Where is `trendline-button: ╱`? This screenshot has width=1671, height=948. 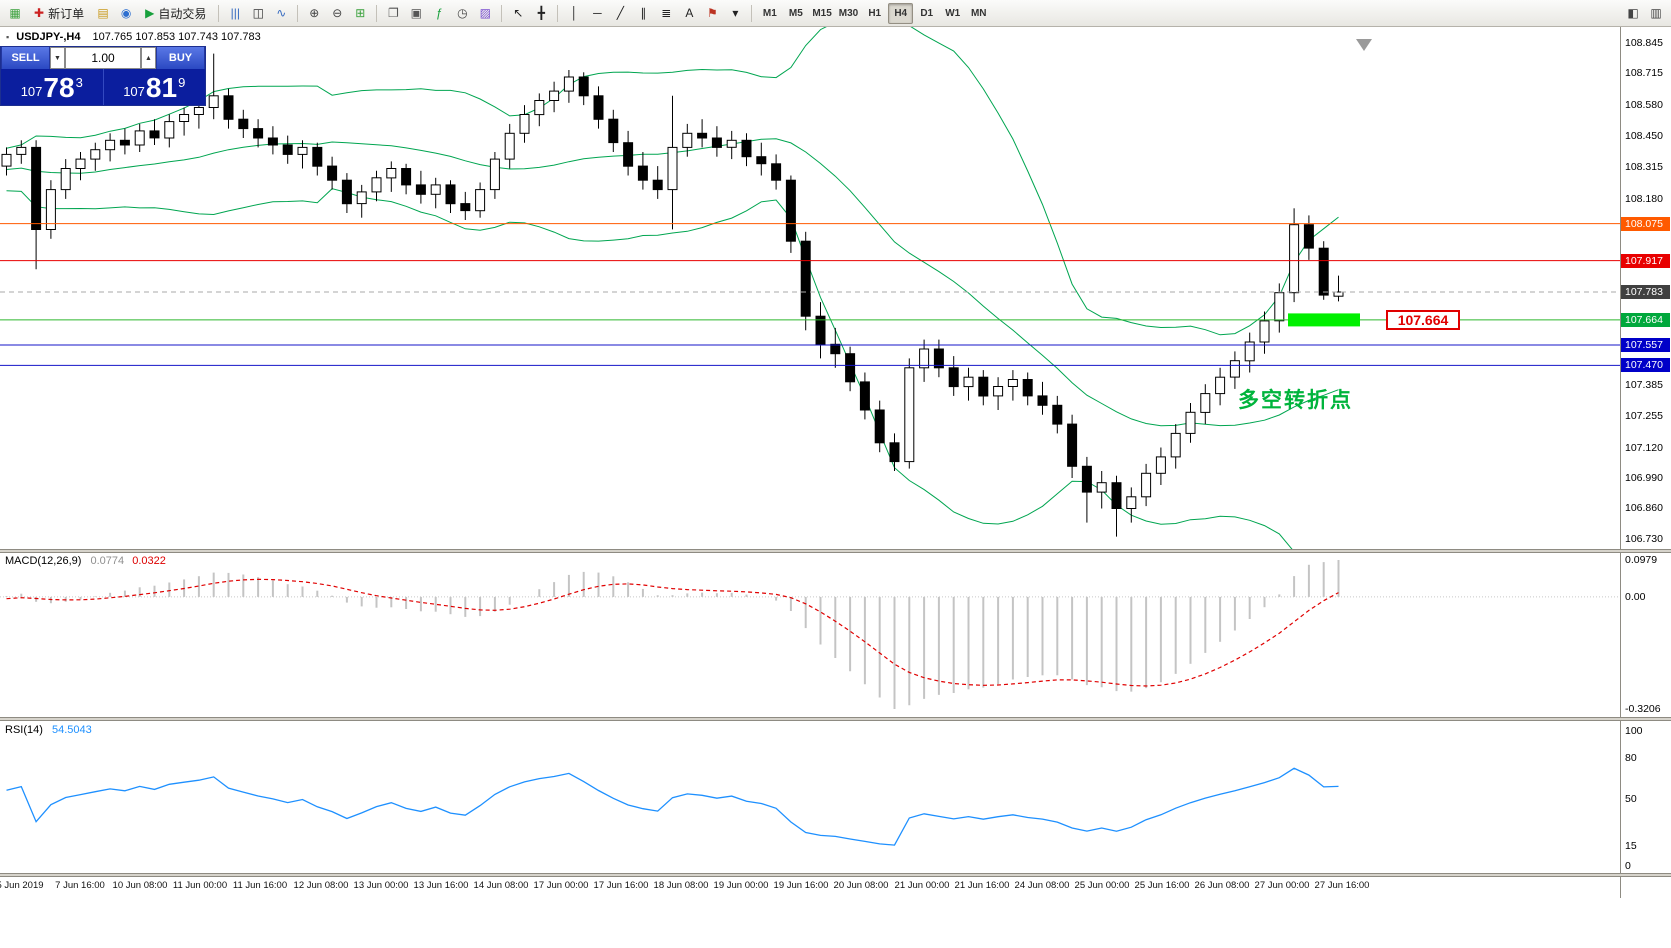
trendline-button: ╱ is located at coordinates (620, 13).